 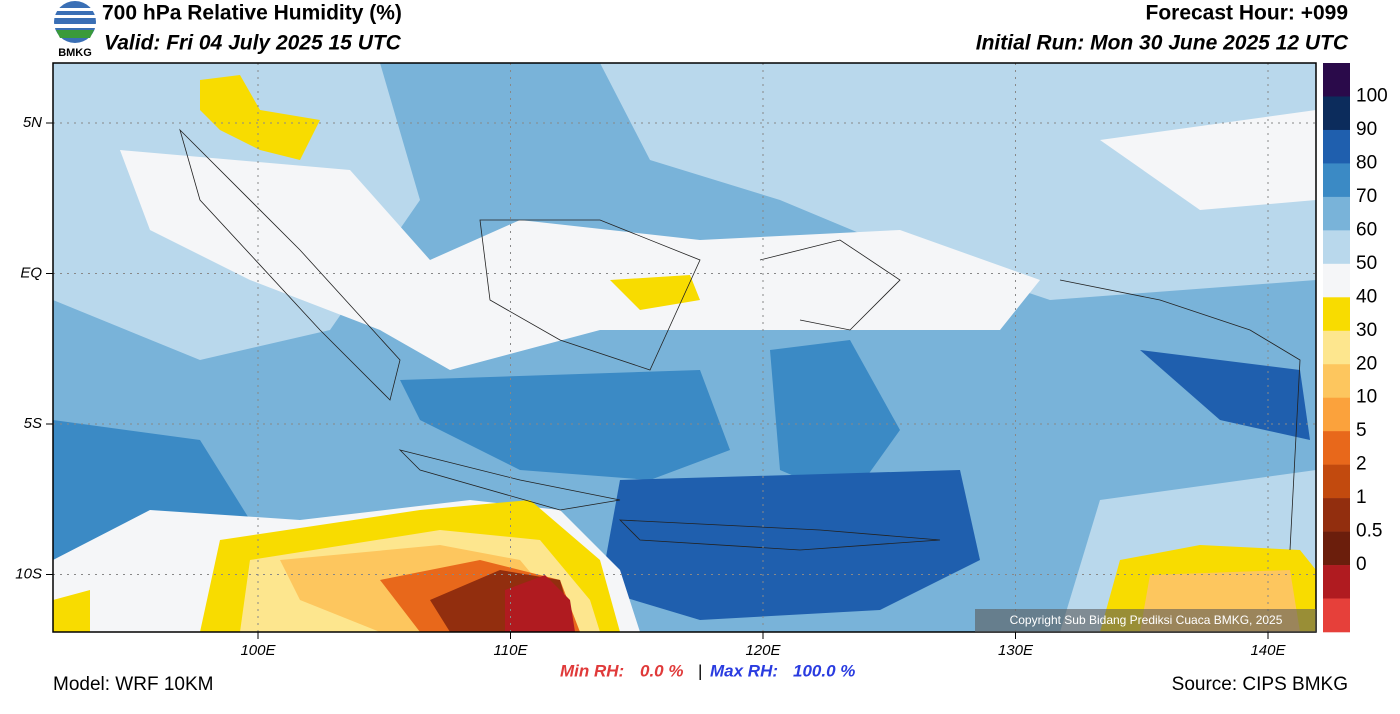 I want to click on lon-label: 110E, so click(x=511, y=650).